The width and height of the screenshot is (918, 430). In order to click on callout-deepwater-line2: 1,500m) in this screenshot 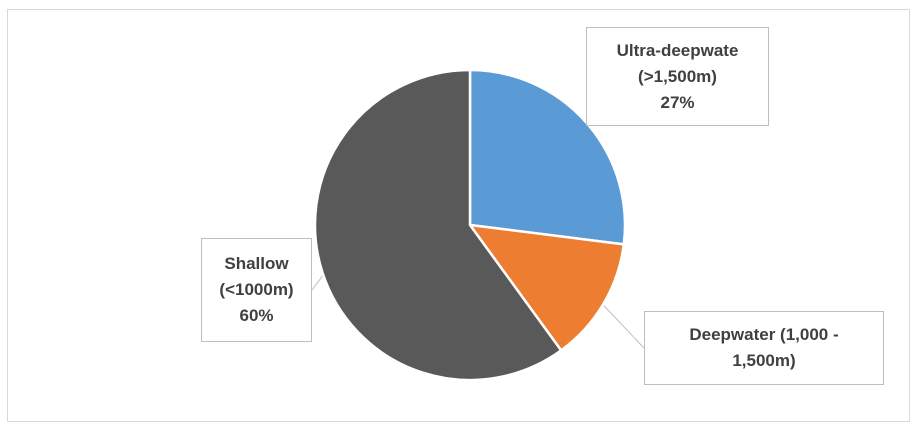, I will do `click(764, 360)`.